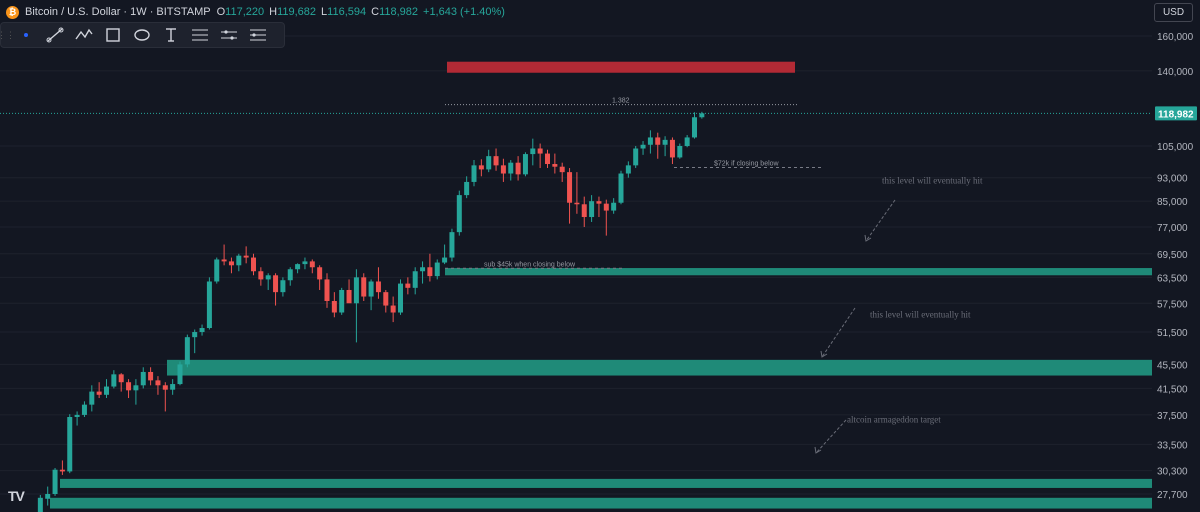 The image size is (1200, 512). What do you see at coordinates (1172, 495) in the screenshot?
I see `price-tick-label: 27,700` at bounding box center [1172, 495].